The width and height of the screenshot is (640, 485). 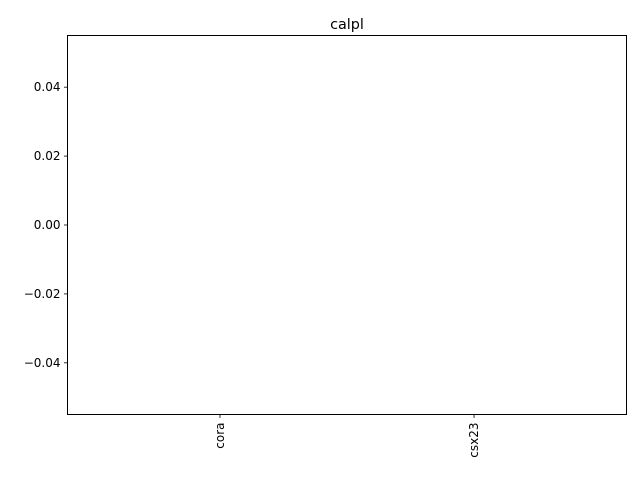 What do you see at coordinates (347, 25) in the screenshot?
I see `chart-title: calpl` at bounding box center [347, 25].